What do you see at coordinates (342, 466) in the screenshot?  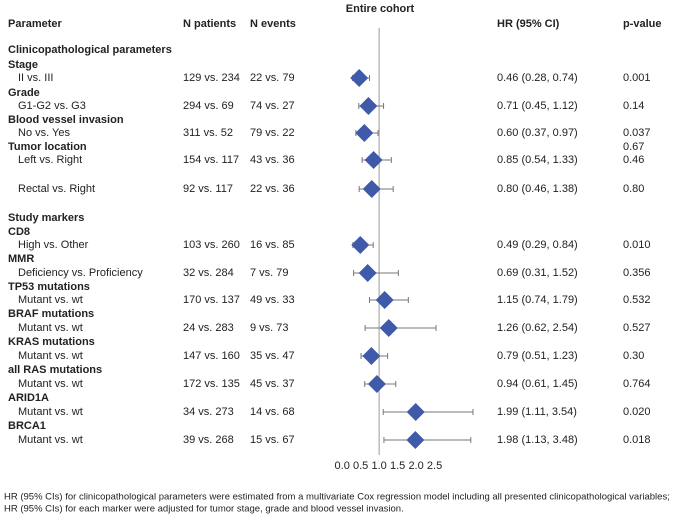 I see `x-tick-label: 0.0` at bounding box center [342, 466].